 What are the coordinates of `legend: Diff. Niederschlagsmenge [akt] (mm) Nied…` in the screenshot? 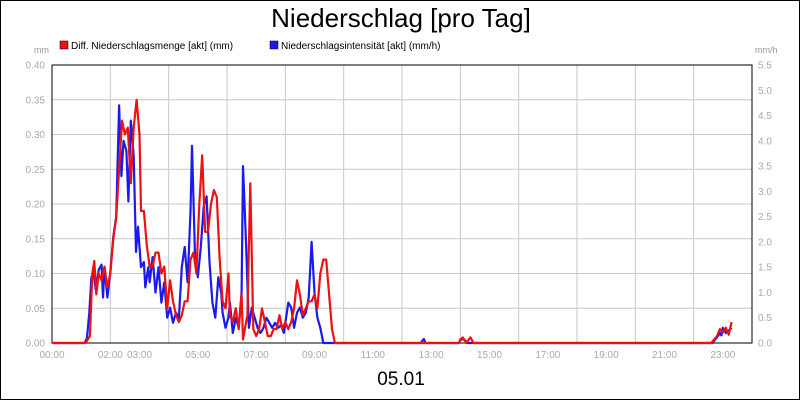 It's located at (250, 46).